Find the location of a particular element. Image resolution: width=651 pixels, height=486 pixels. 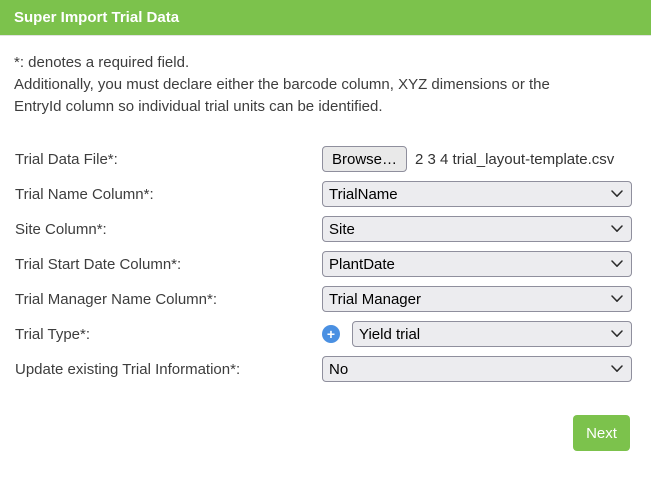

trial-type-row: Trial Type*: + Yield trial is located at coordinates (325, 334).